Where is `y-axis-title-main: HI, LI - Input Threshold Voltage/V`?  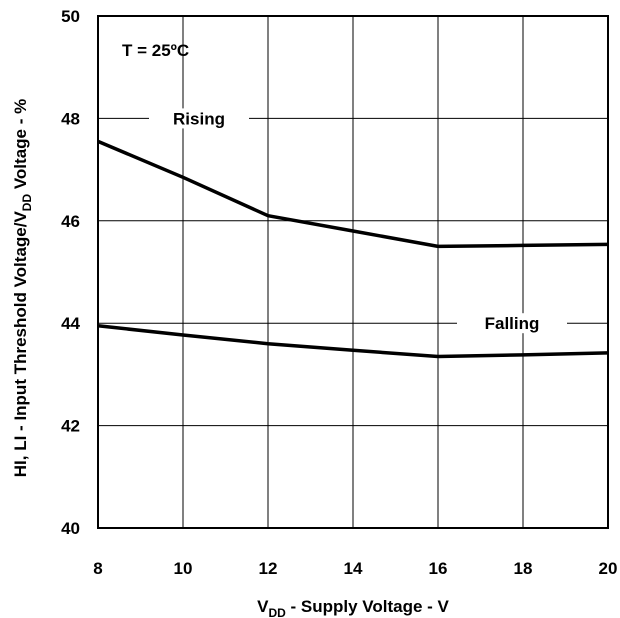 y-axis-title-main: HI, LI - Input Threshold Voltage/V is located at coordinates (20, 344).